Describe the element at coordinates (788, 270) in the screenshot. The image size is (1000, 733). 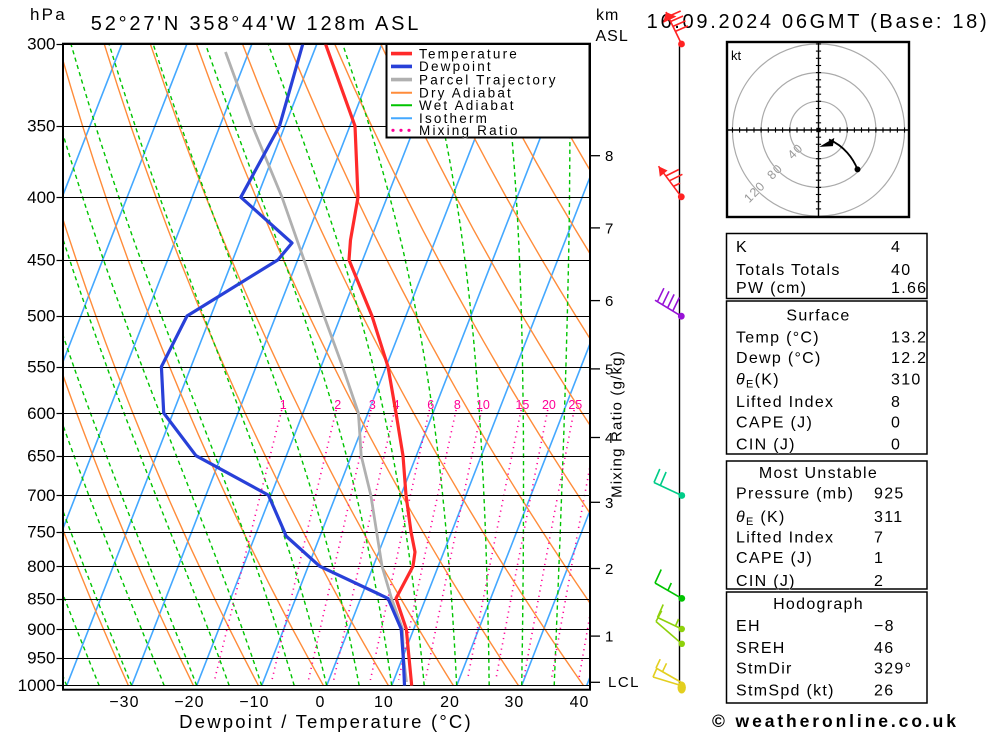
I see `svg-text: Totals Totals` at that location.